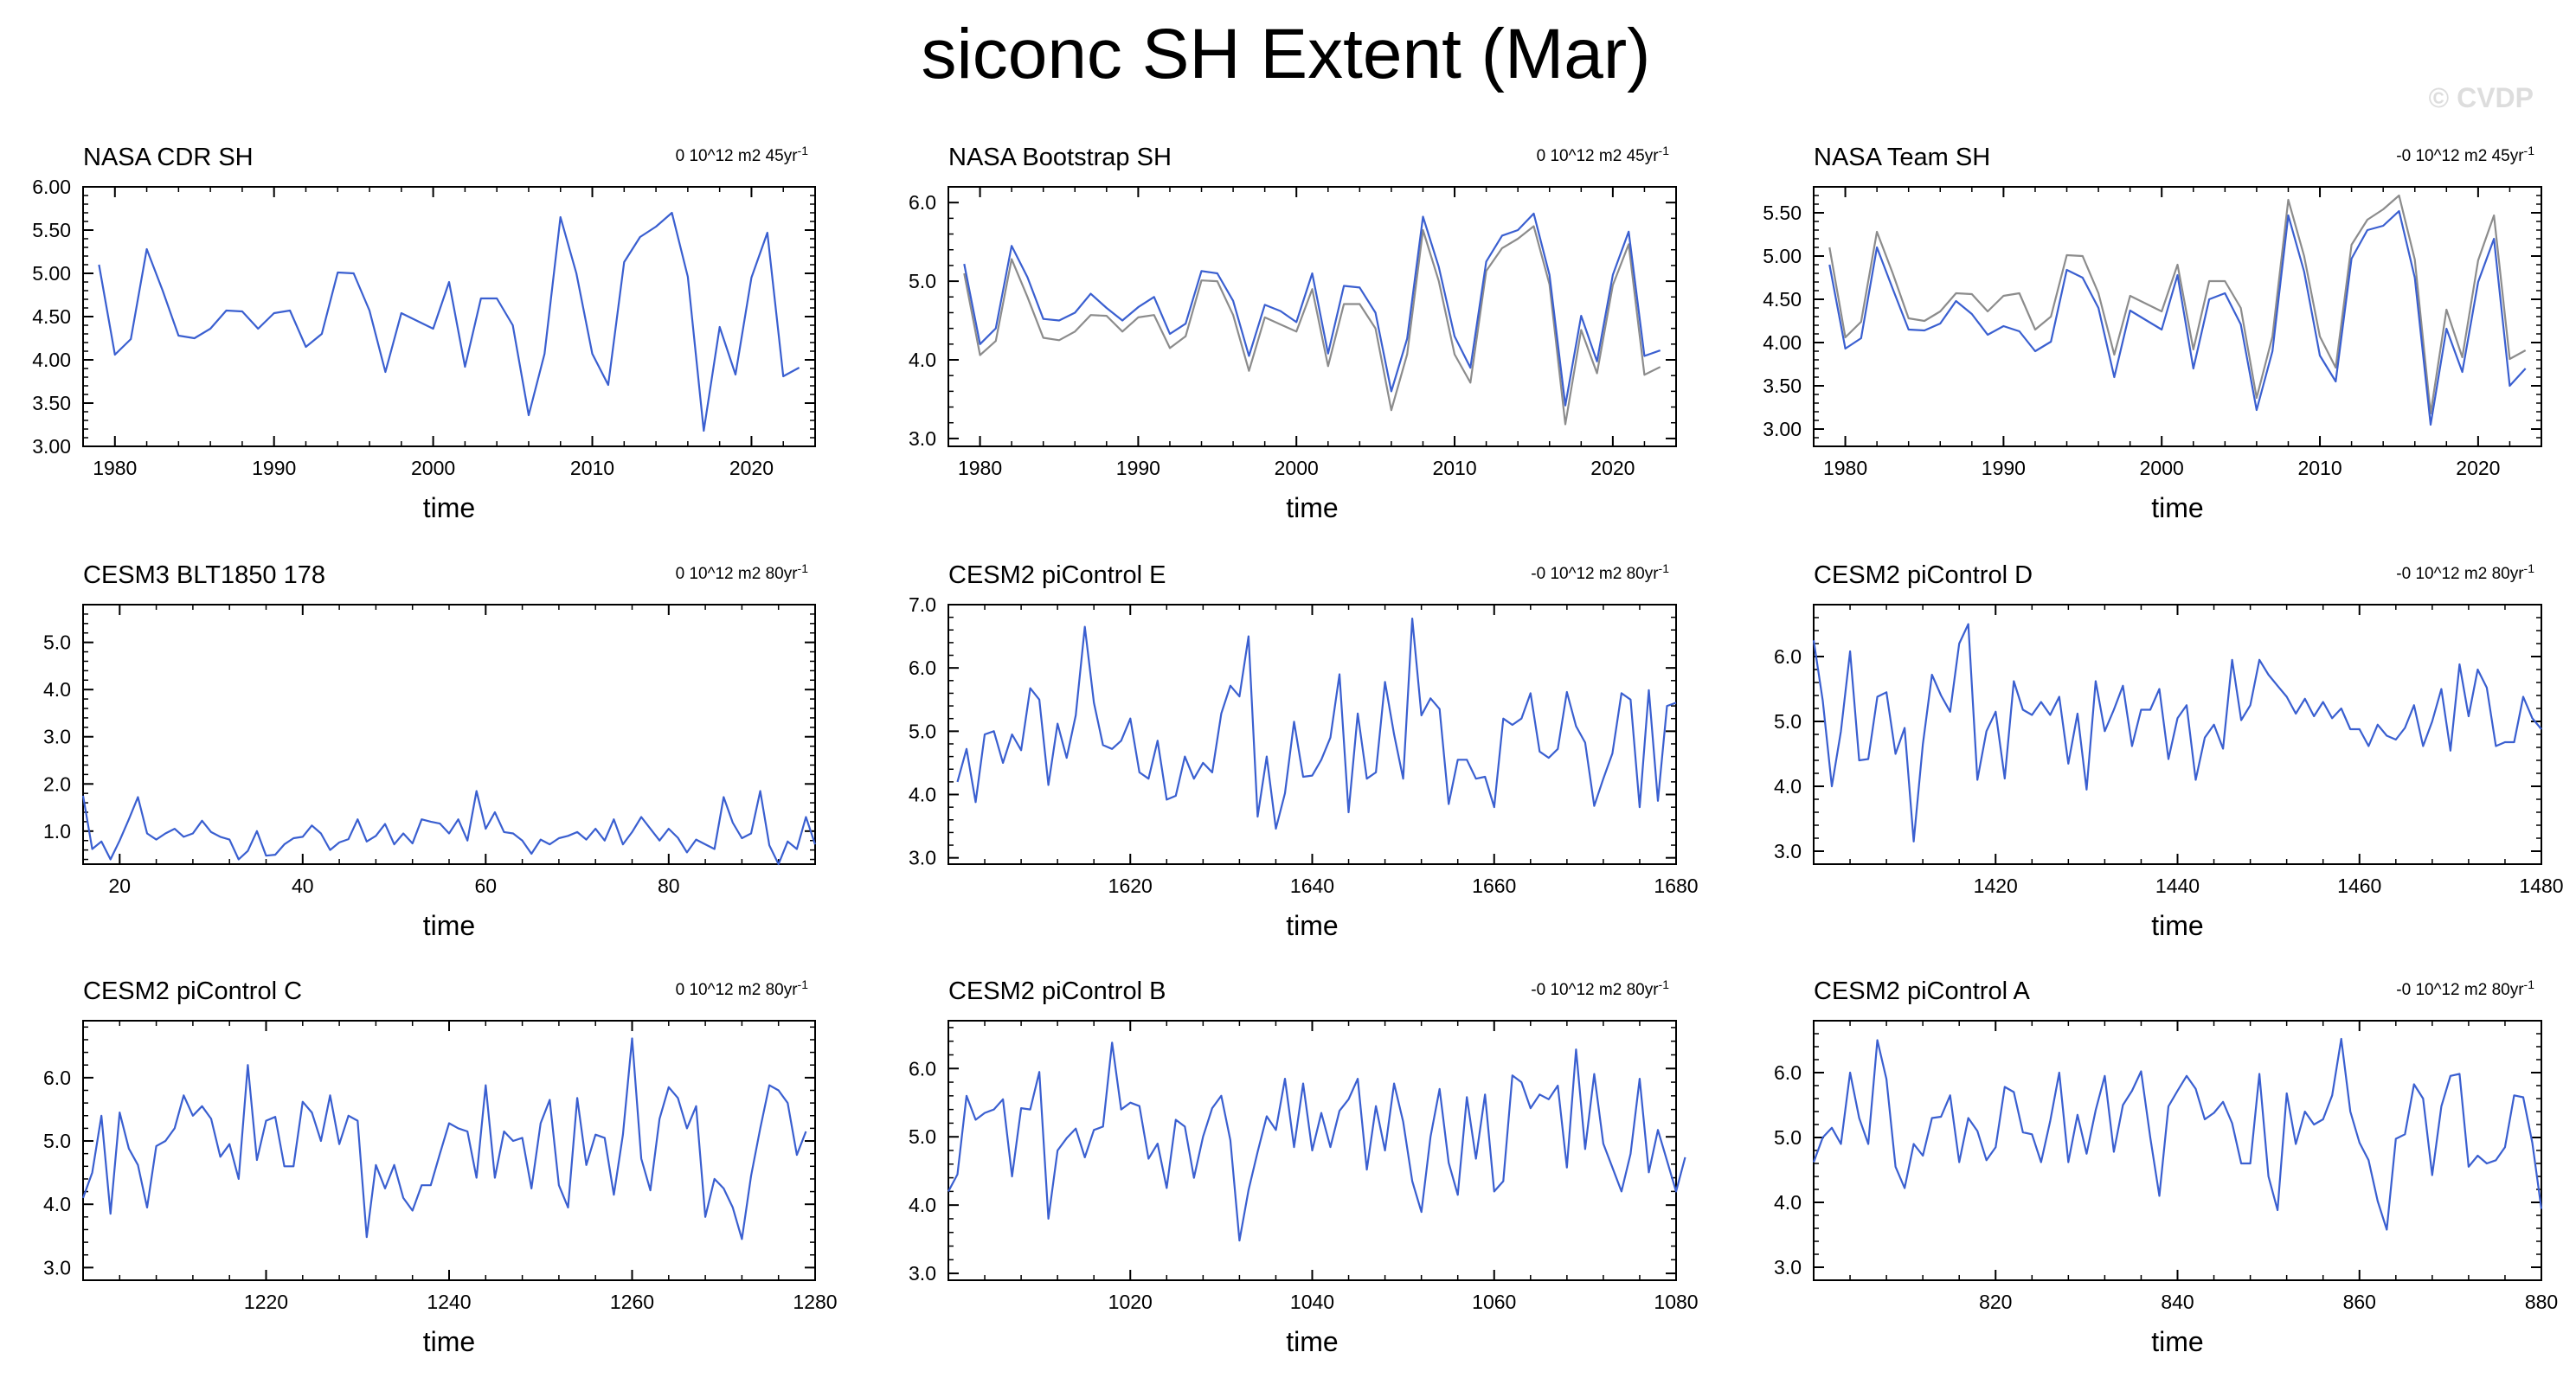  Describe the element at coordinates (1599, 156) in the screenshot. I see `trend-text: 0 10^12 m2 45yr` at that location.